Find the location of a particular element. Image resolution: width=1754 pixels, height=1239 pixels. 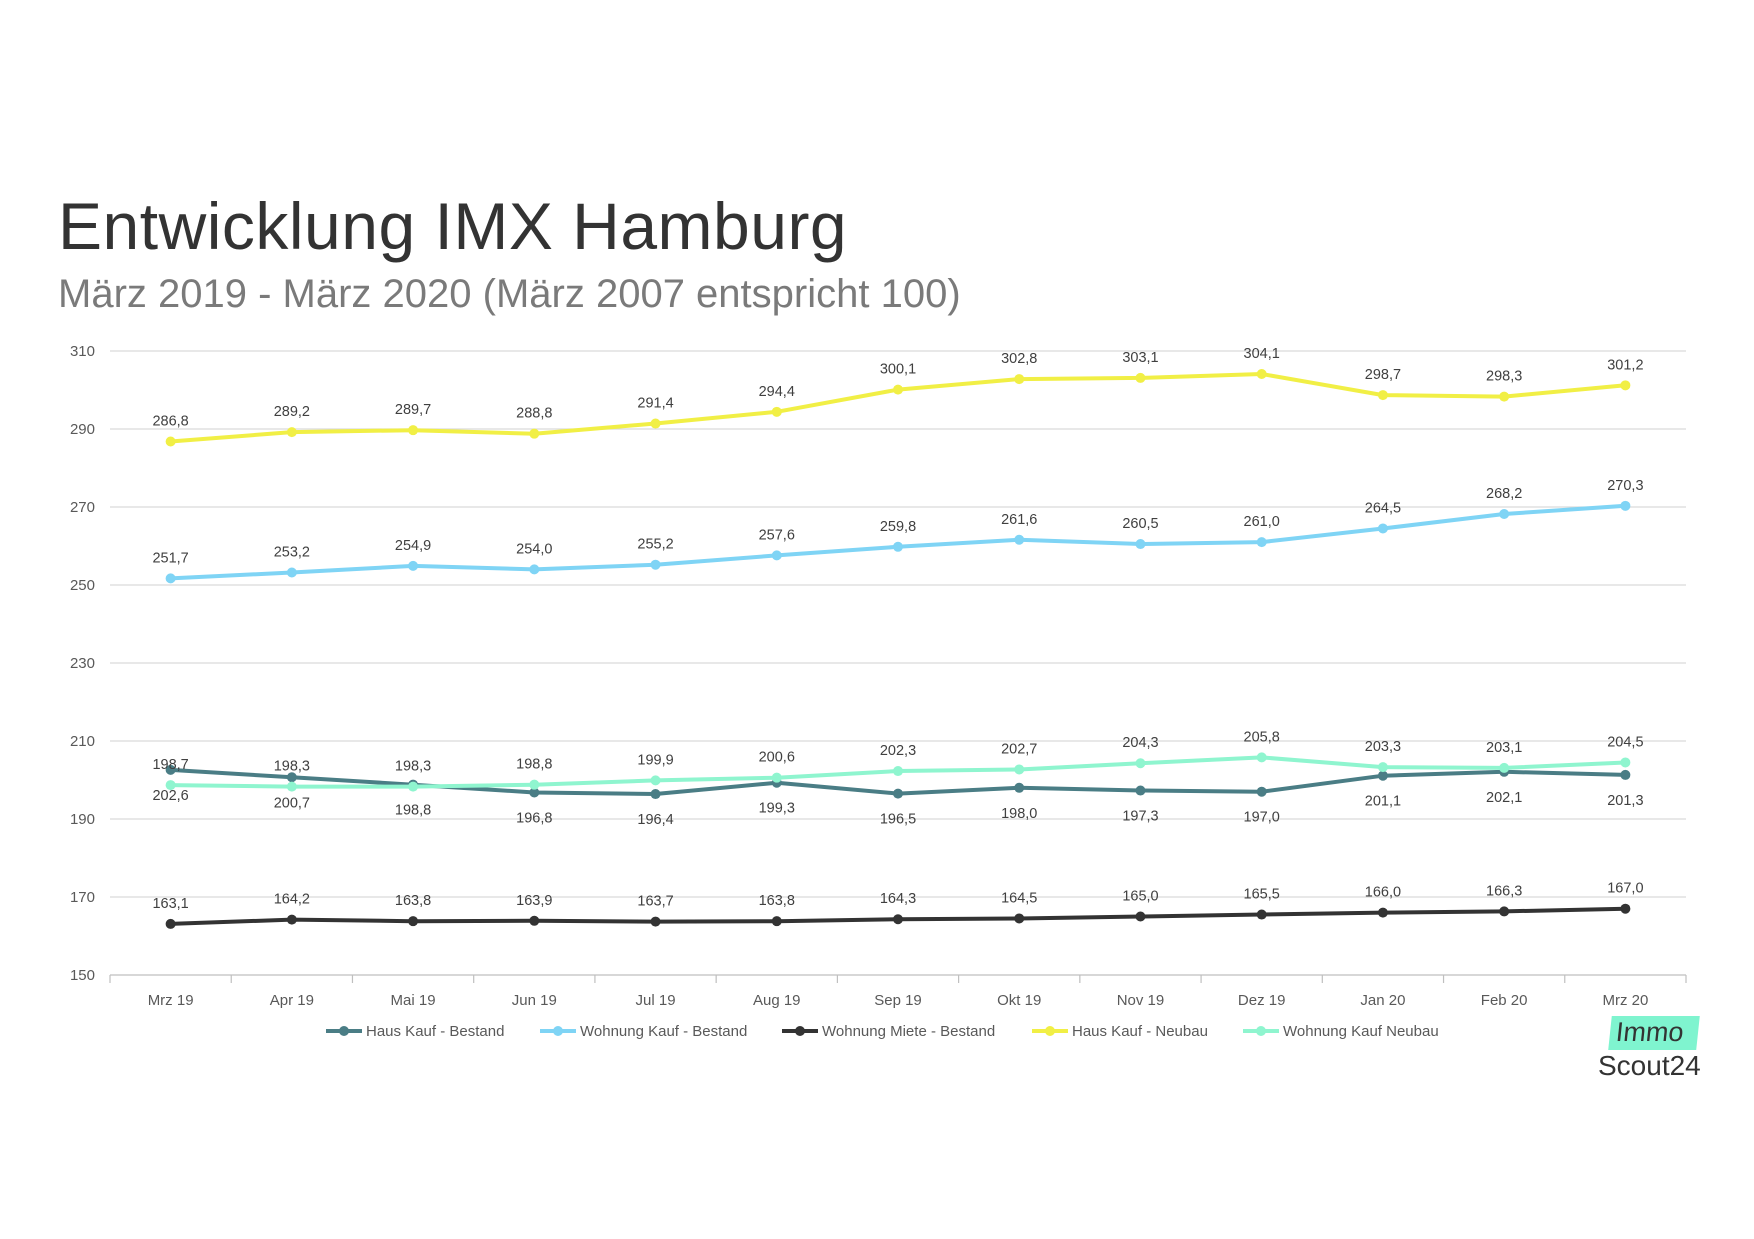

y-tick-label: 250 is located at coordinates (82, 585).